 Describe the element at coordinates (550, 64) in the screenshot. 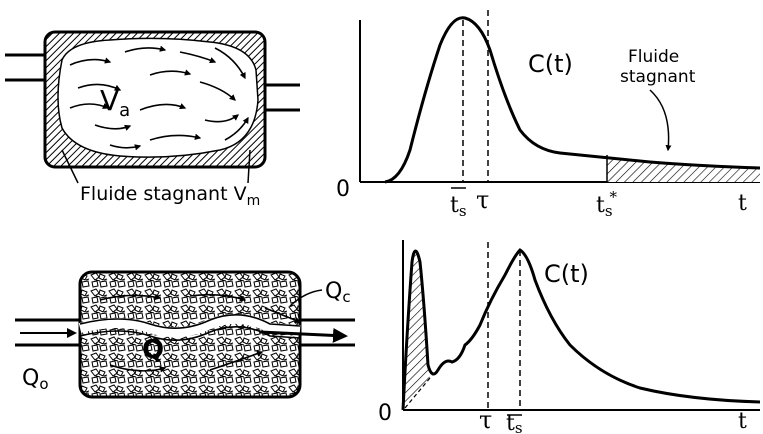

I see `top-curve-label: C(t)` at that location.